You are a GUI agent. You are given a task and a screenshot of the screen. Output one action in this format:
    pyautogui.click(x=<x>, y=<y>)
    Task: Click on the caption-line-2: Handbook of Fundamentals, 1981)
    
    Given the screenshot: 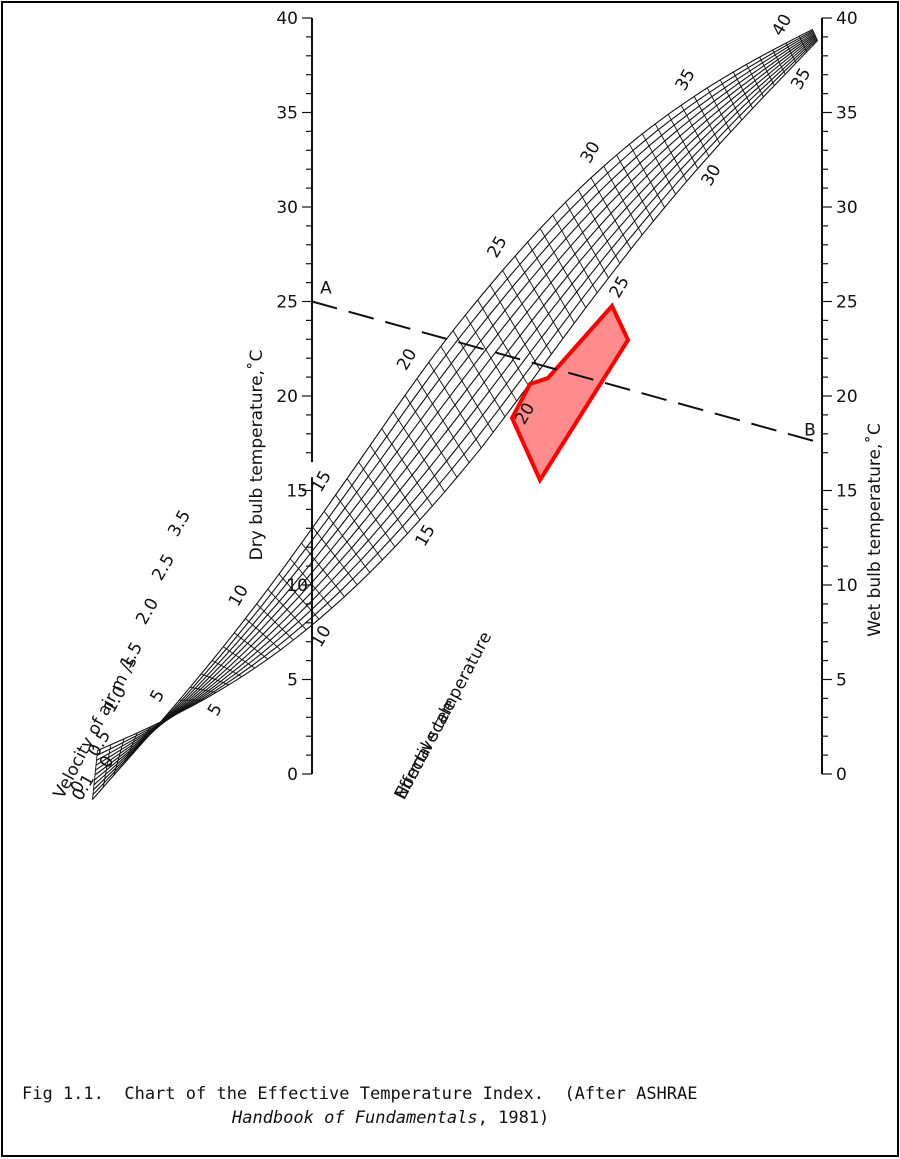 What is the action you would take?
    pyautogui.click(x=390, y=1118)
    